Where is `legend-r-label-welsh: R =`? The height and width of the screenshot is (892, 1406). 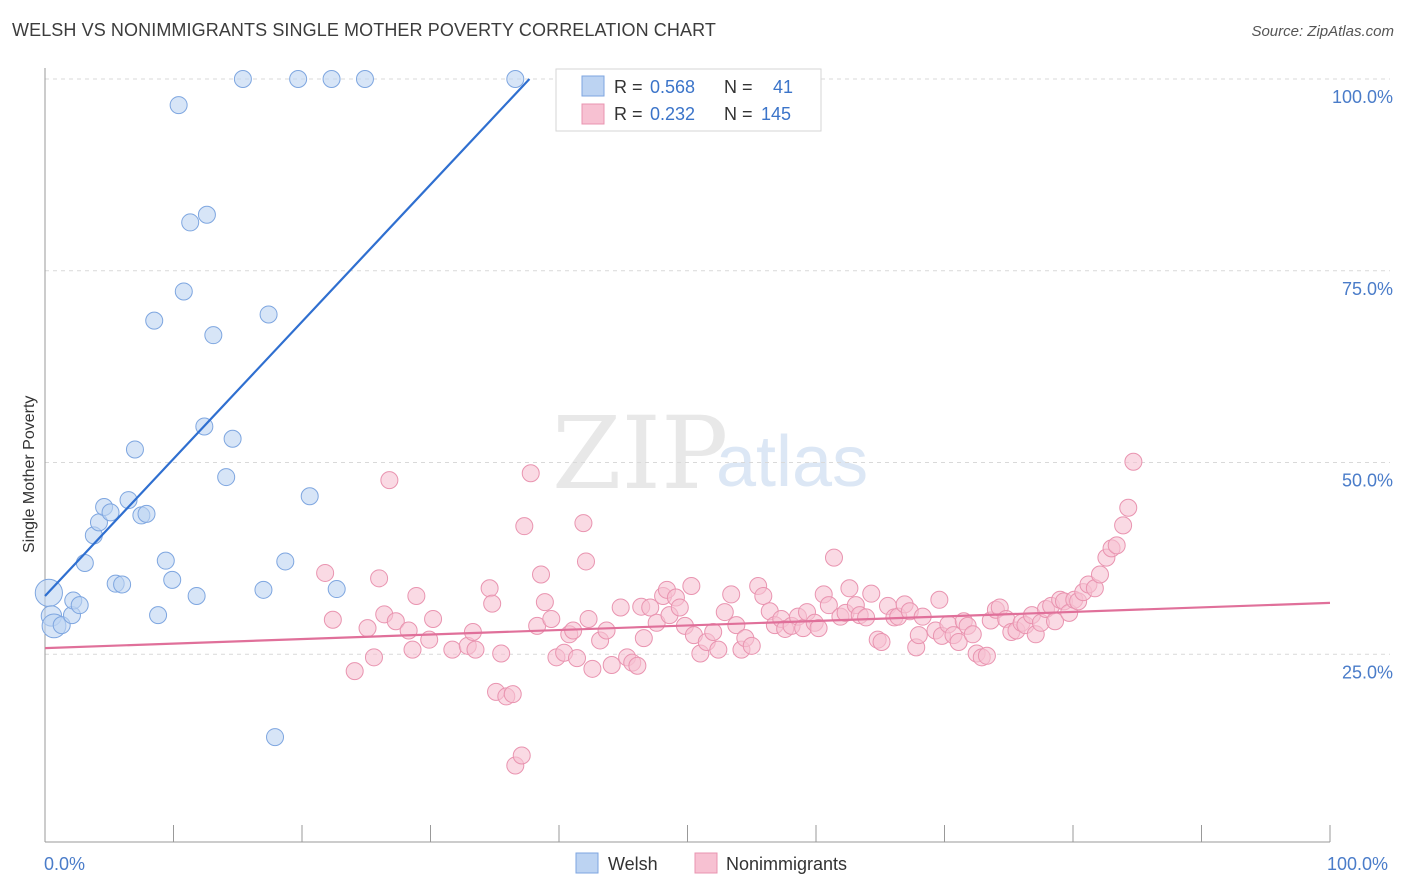
legend-r-label-welsh: R = is located at coordinates (628, 87).